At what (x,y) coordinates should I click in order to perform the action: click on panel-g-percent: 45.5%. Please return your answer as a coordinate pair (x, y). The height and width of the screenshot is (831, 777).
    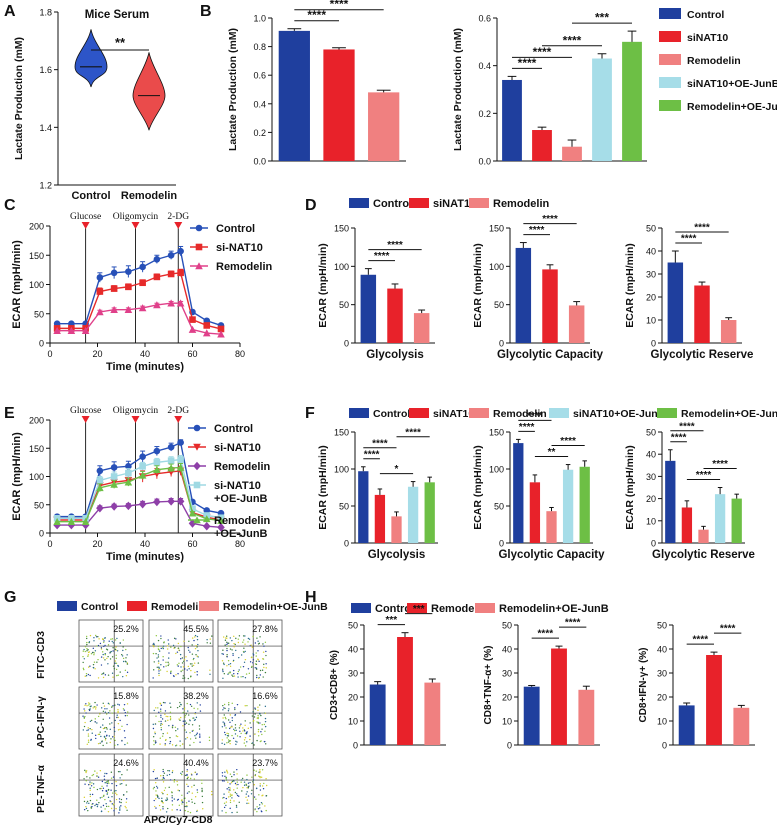
    Looking at the image, I should click on (196, 629).